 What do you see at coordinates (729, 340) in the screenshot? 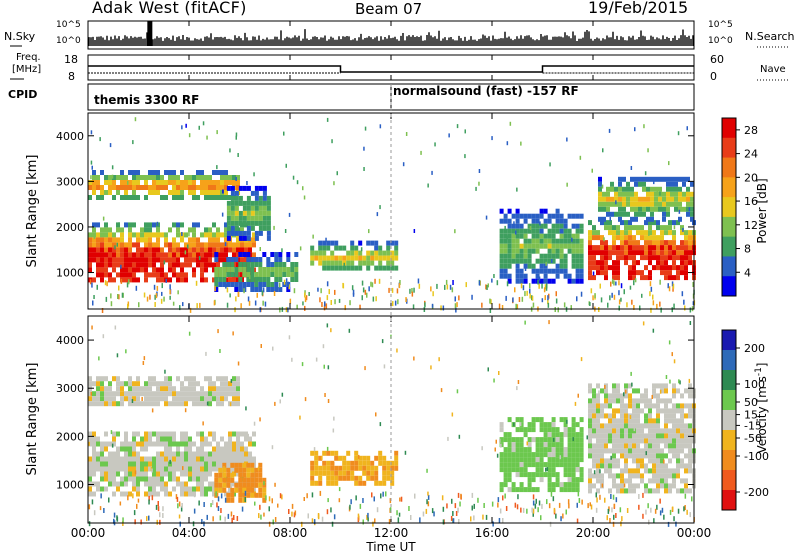
I see `colorbar-swatch` at bounding box center [729, 340].